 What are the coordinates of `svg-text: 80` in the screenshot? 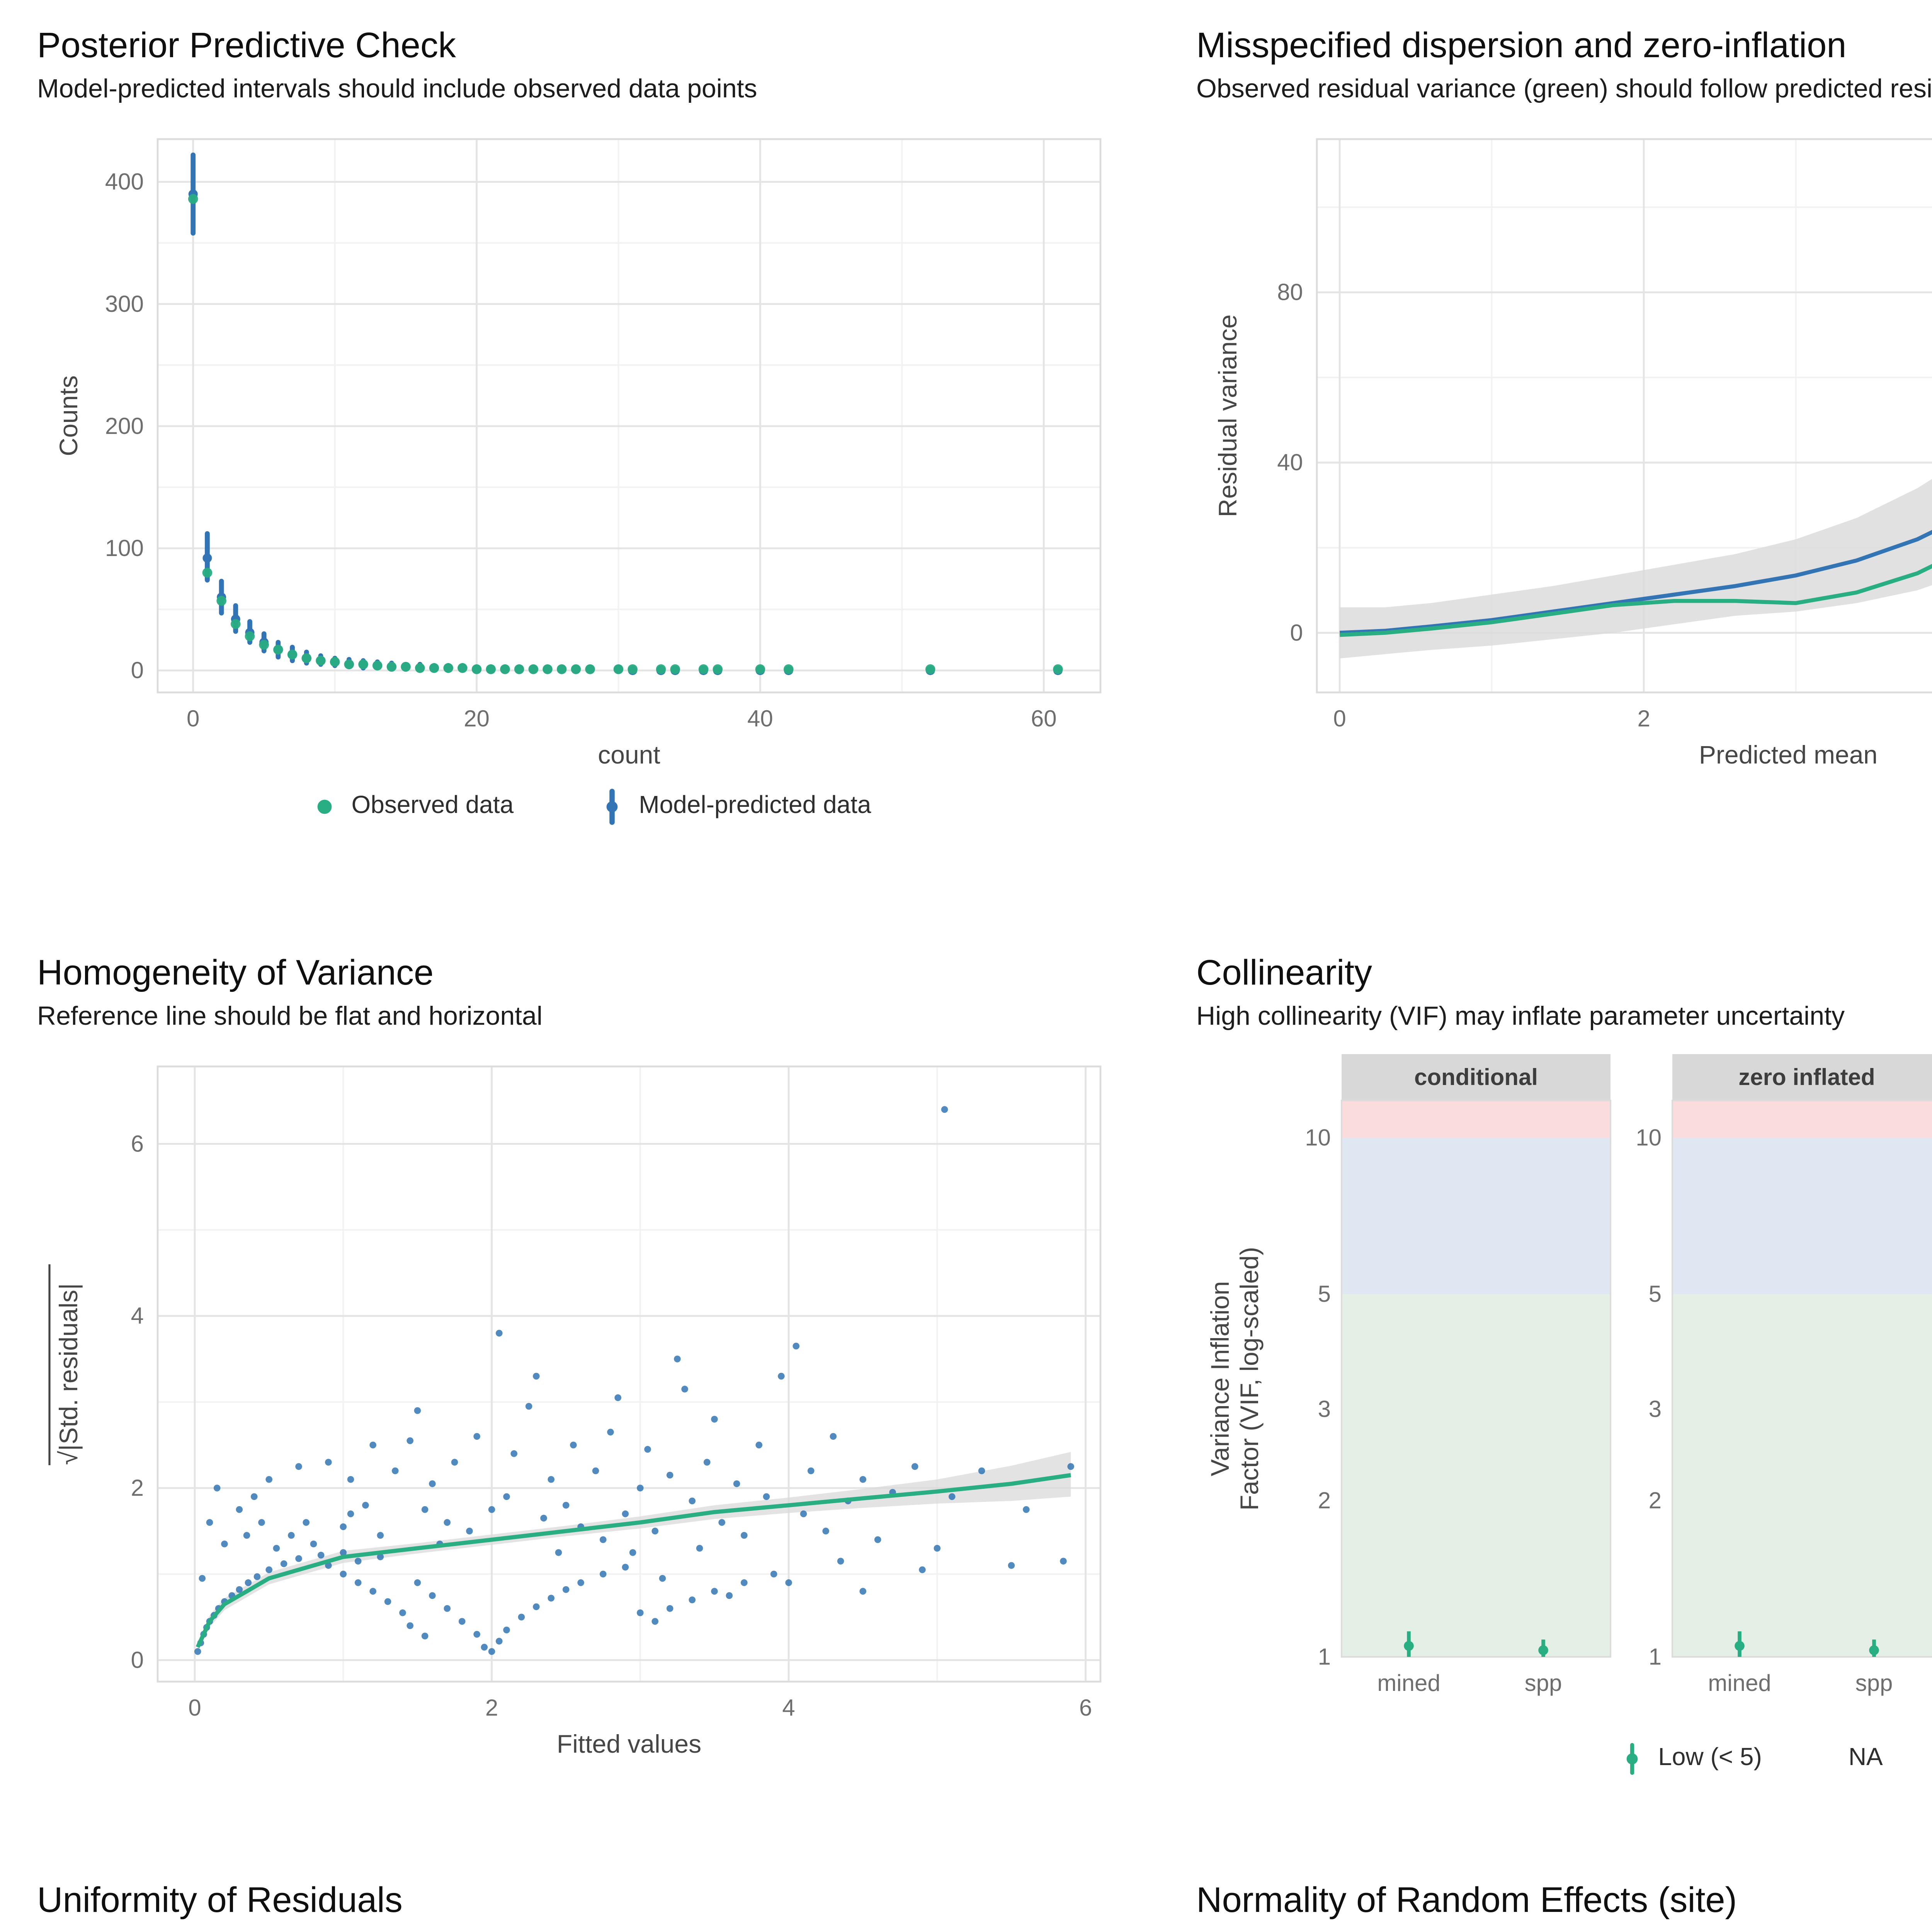 It's located at (1290, 292).